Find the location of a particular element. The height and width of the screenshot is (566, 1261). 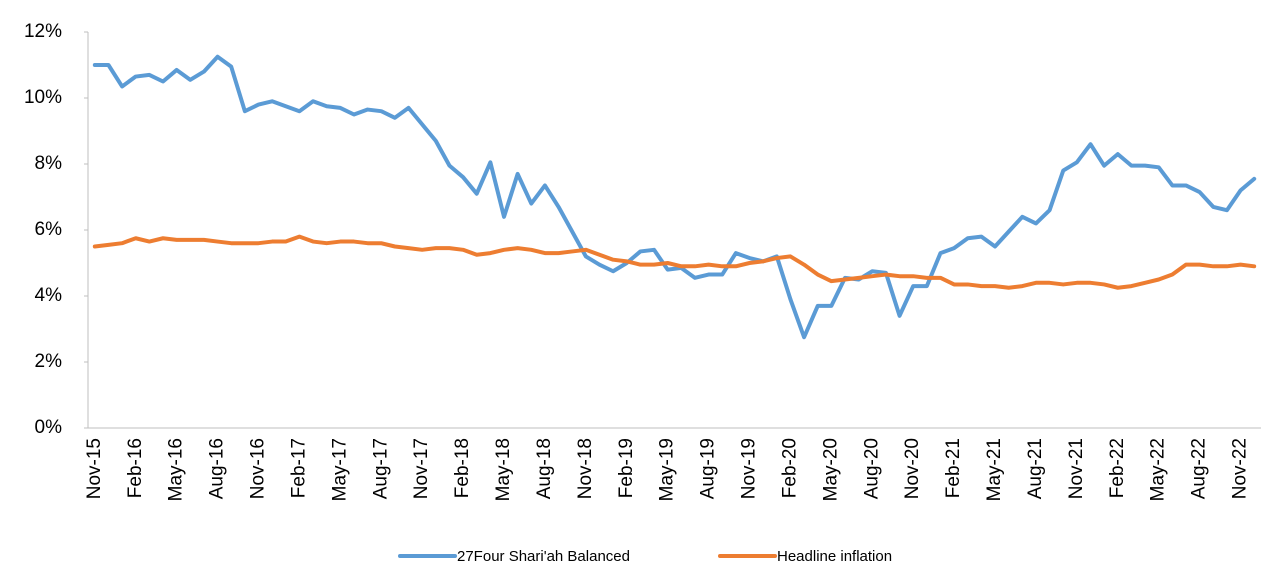

x-tick-label: Aug-21 is located at coordinates (1035, 468).